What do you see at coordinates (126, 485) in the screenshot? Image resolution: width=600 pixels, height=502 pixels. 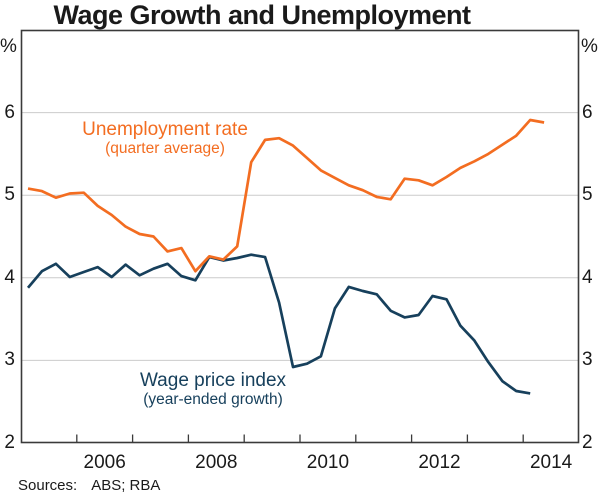 I see `sources-value: ABS; RBA` at bounding box center [126, 485].